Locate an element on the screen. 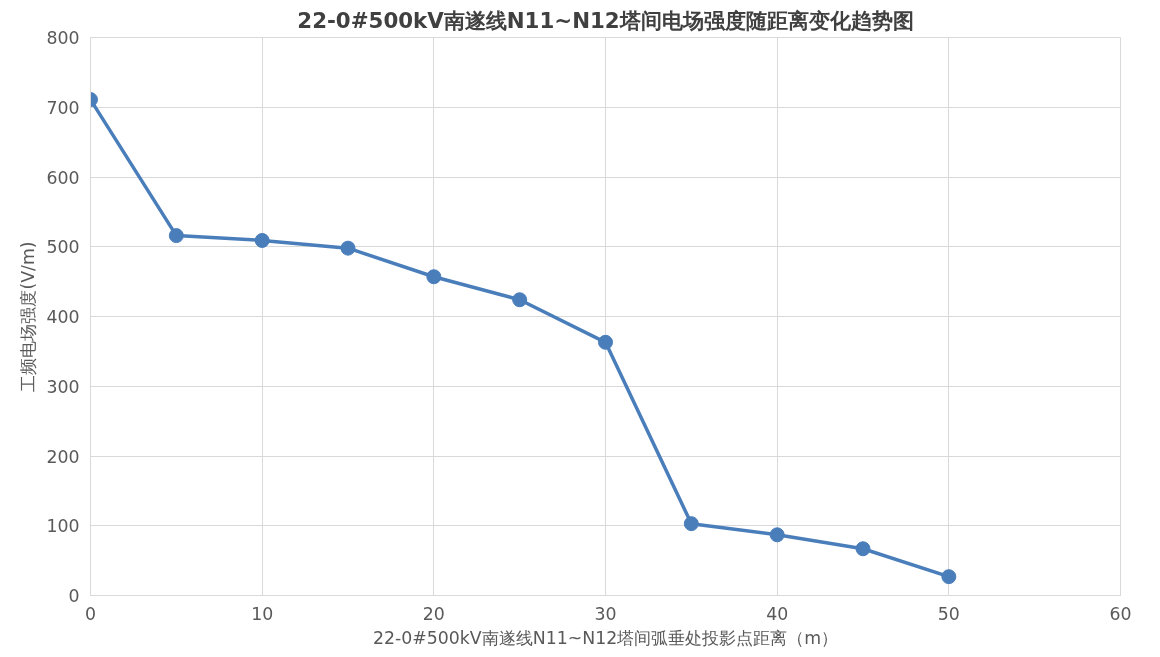 This screenshot has width=1160, height=657. x-tick-label: 40 is located at coordinates (777, 613).